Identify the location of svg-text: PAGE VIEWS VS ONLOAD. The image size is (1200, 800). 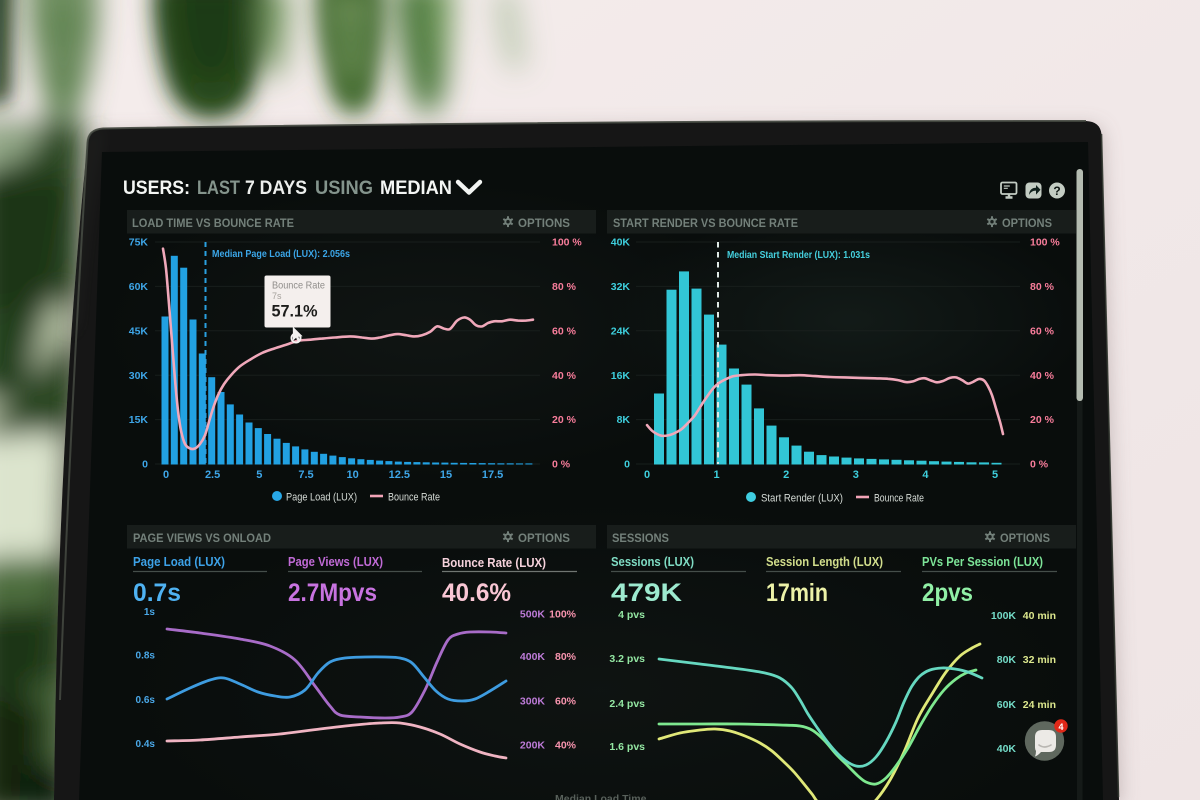
(202, 538).